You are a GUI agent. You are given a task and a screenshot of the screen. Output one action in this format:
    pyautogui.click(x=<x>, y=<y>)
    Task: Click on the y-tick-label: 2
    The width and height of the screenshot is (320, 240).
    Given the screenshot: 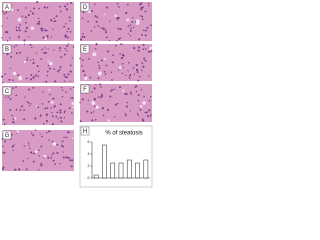 What is the action you would take?
    pyautogui.click(x=89, y=166)
    